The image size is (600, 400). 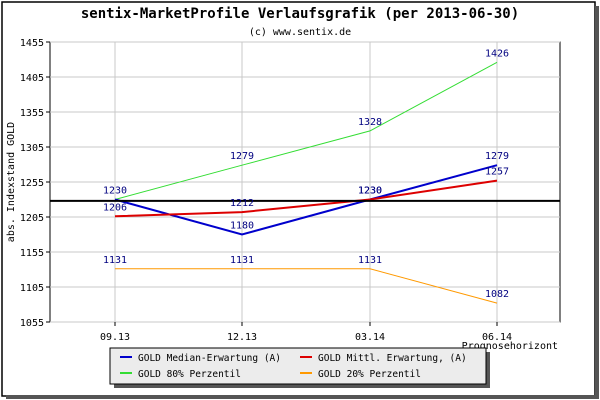 I want to click on x-axis-label: Prognosehorizont, so click(x=510, y=346).